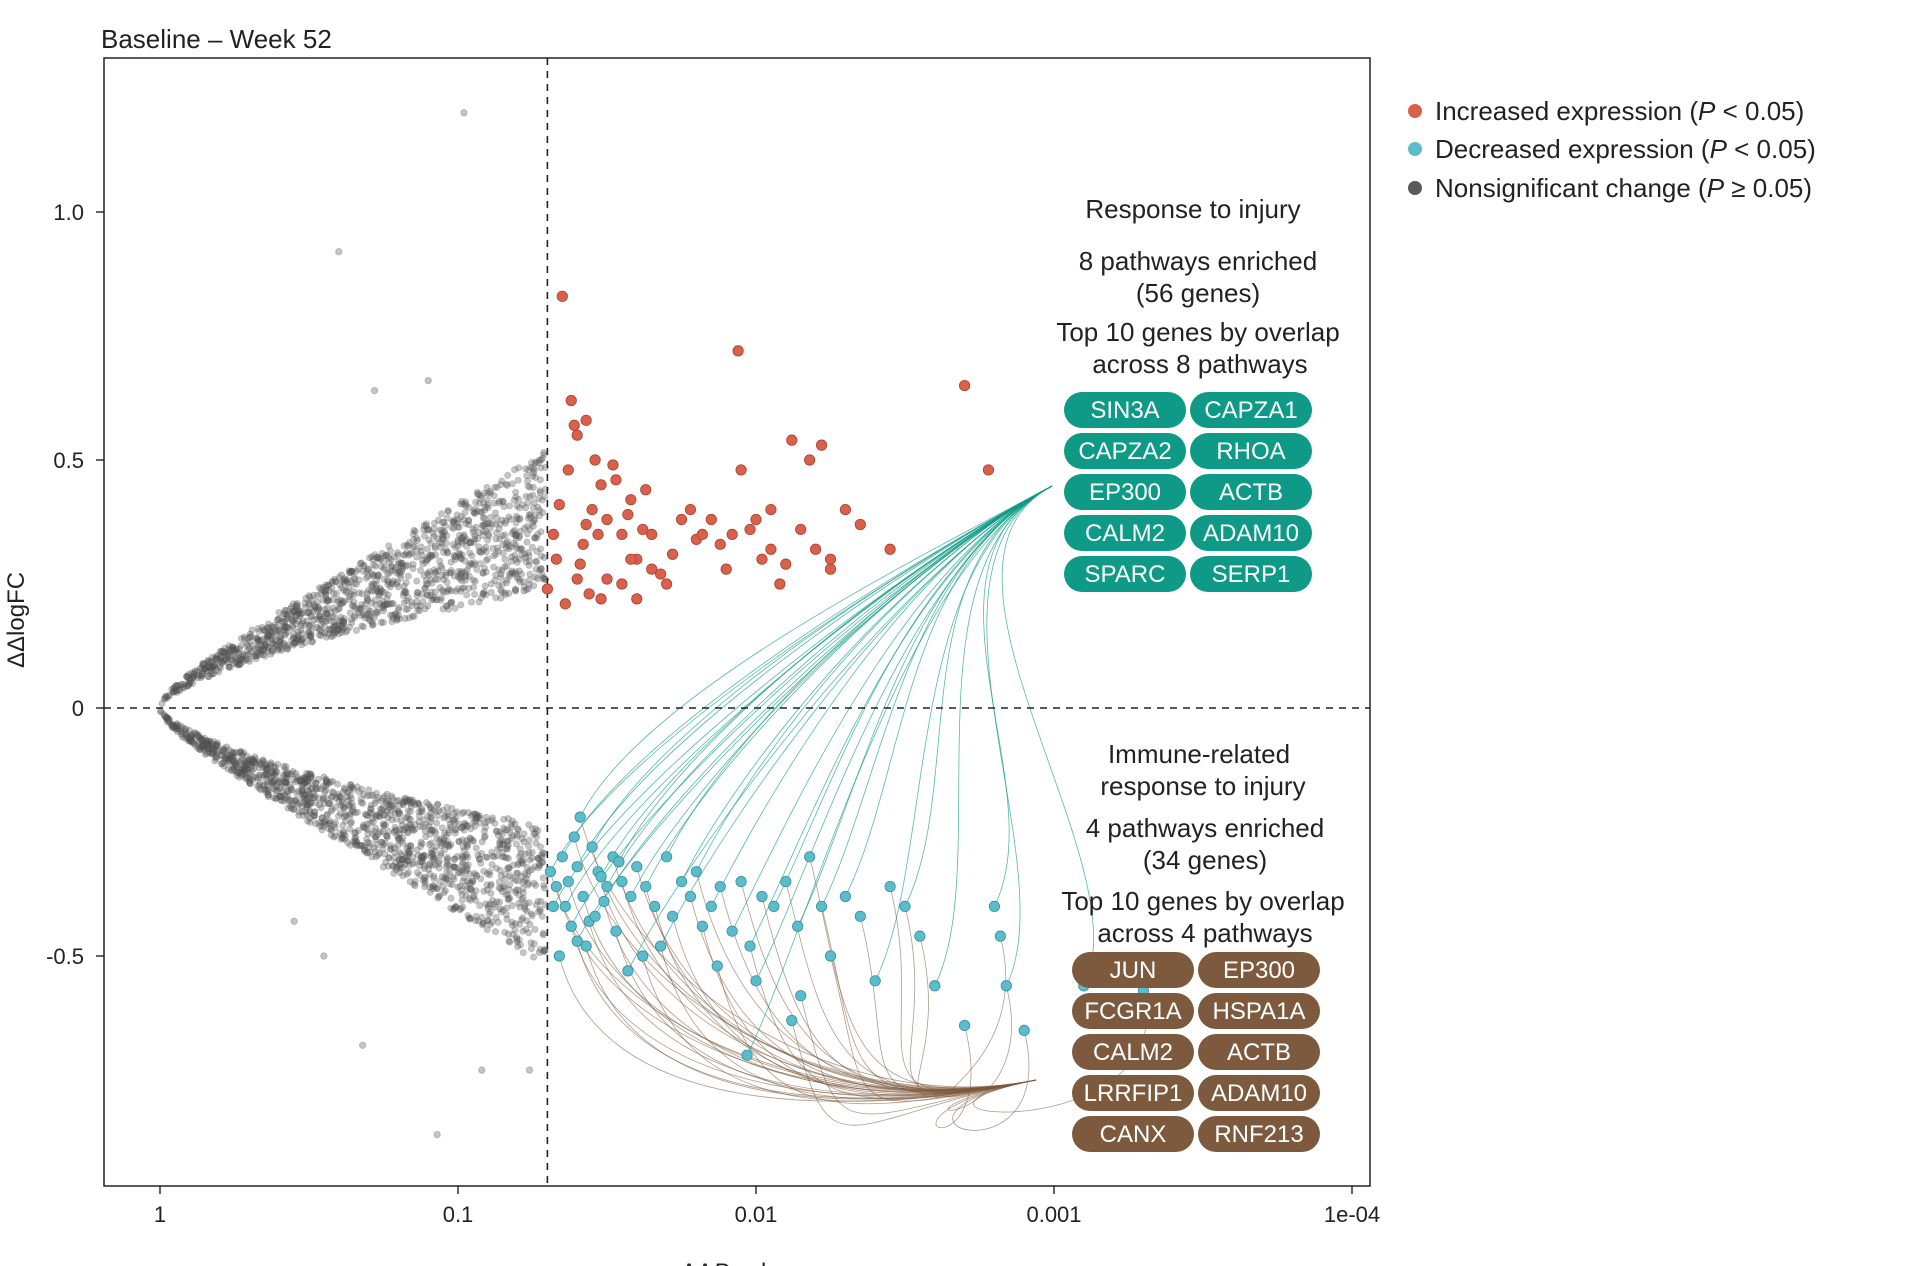 Image resolution: width=1920 pixels, height=1266 pixels. What do you see at coordinates (1259, 970) in the screenshot?
I see `gene-pill-label: EP300` at bounding box center [1259, 970].